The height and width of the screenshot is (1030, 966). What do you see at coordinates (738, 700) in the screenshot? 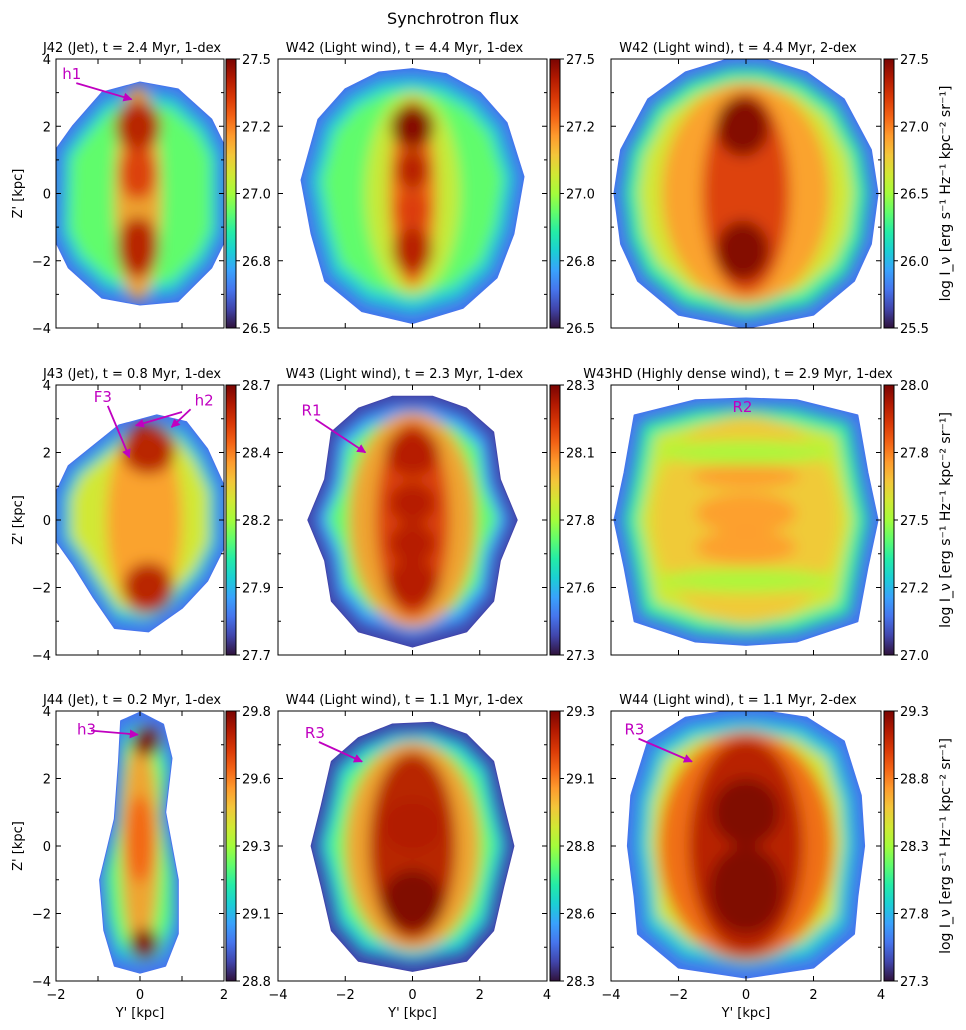
I see `panel-title: W44 (Light wind), t = 1.1 Myr, 2-dex` at bounding box center [738, 700].